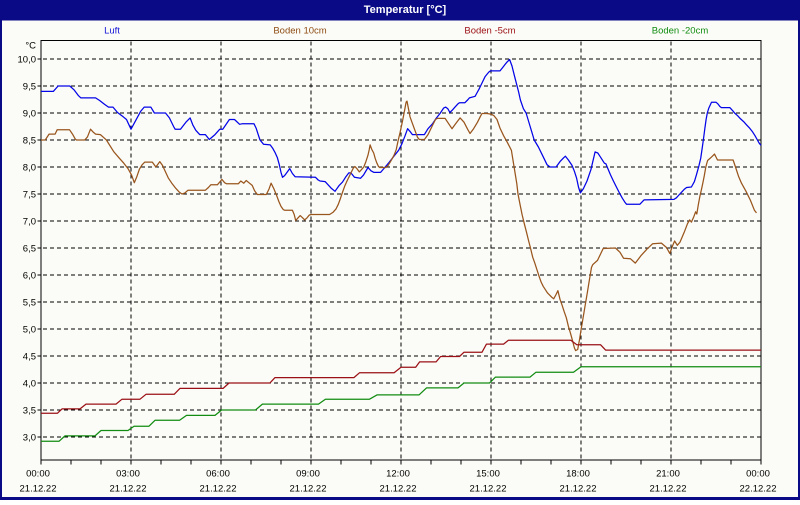  I want to click on svg-text: 22.12.22, so click(758, 489).